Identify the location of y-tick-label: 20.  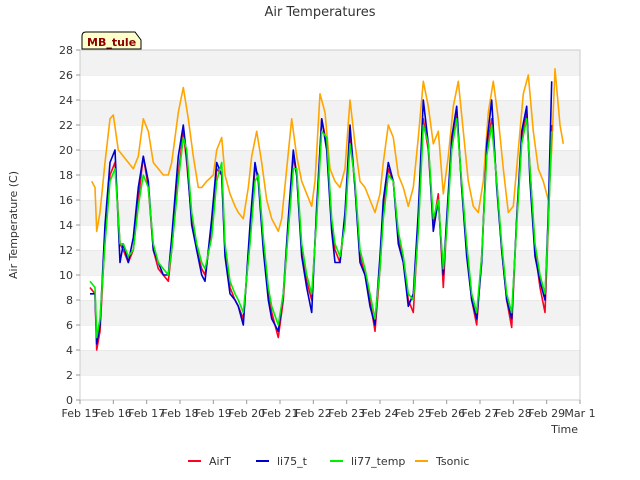
(66, 150).